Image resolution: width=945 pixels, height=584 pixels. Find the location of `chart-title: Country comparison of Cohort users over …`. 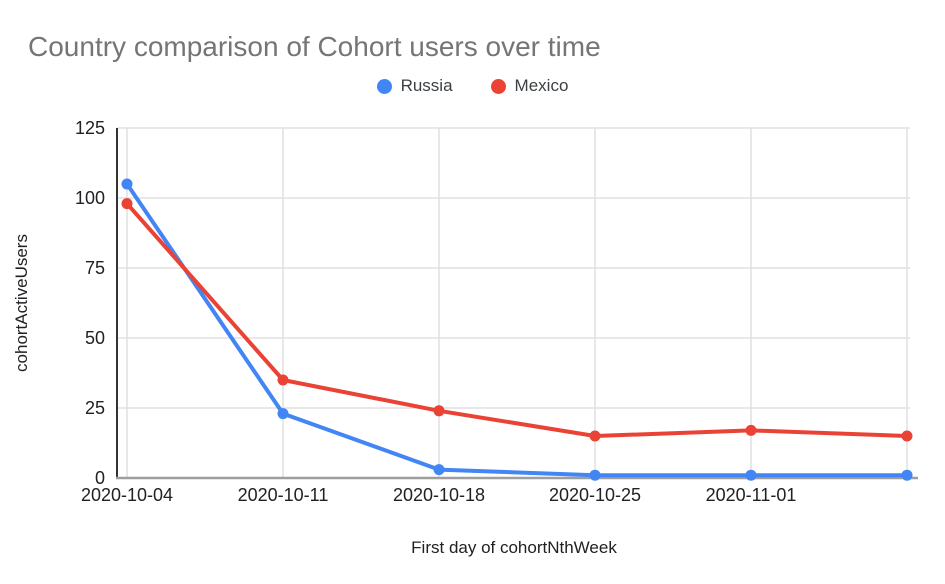

chart-title: Country comparison of Cohort users over … is located at coordinates (314, 46).